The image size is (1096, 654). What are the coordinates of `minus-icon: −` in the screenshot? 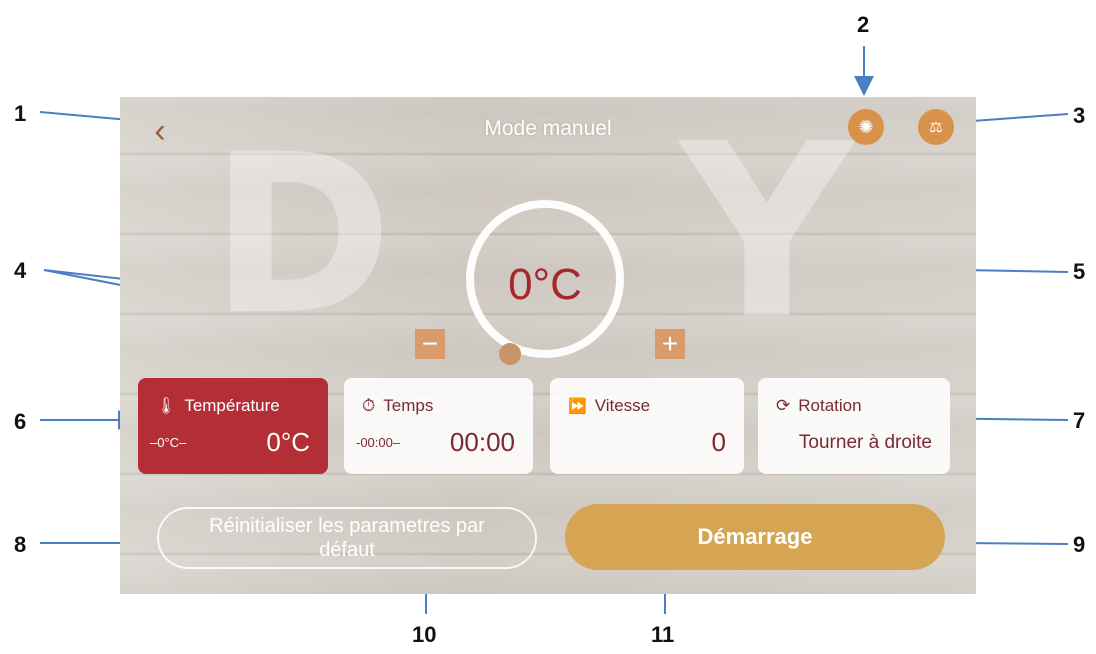 It's located at (430, 343).